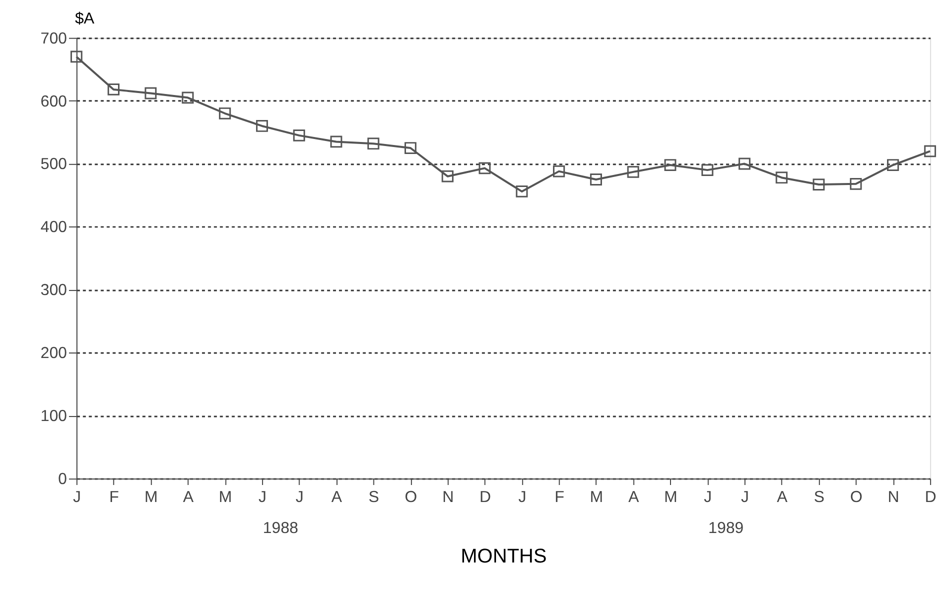 This screenshot has height=601, width=941. I want to click on y-tick-label: 0, so click(63, 479).